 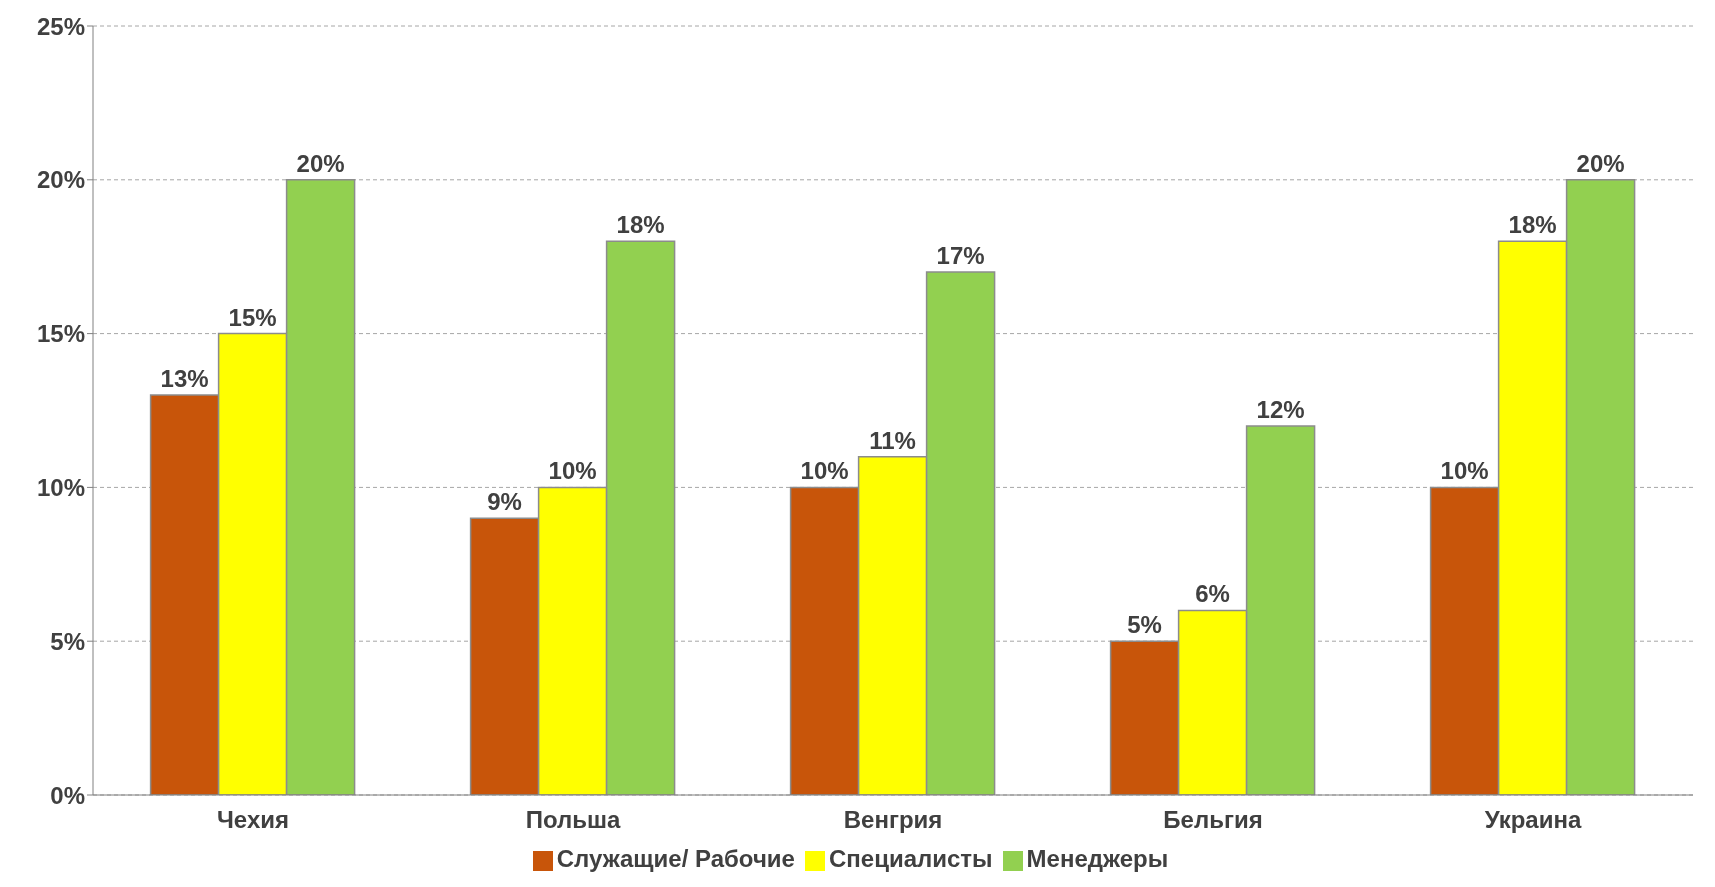 I want to click on x-tick-label: Польша, so click(x=573, y=820).